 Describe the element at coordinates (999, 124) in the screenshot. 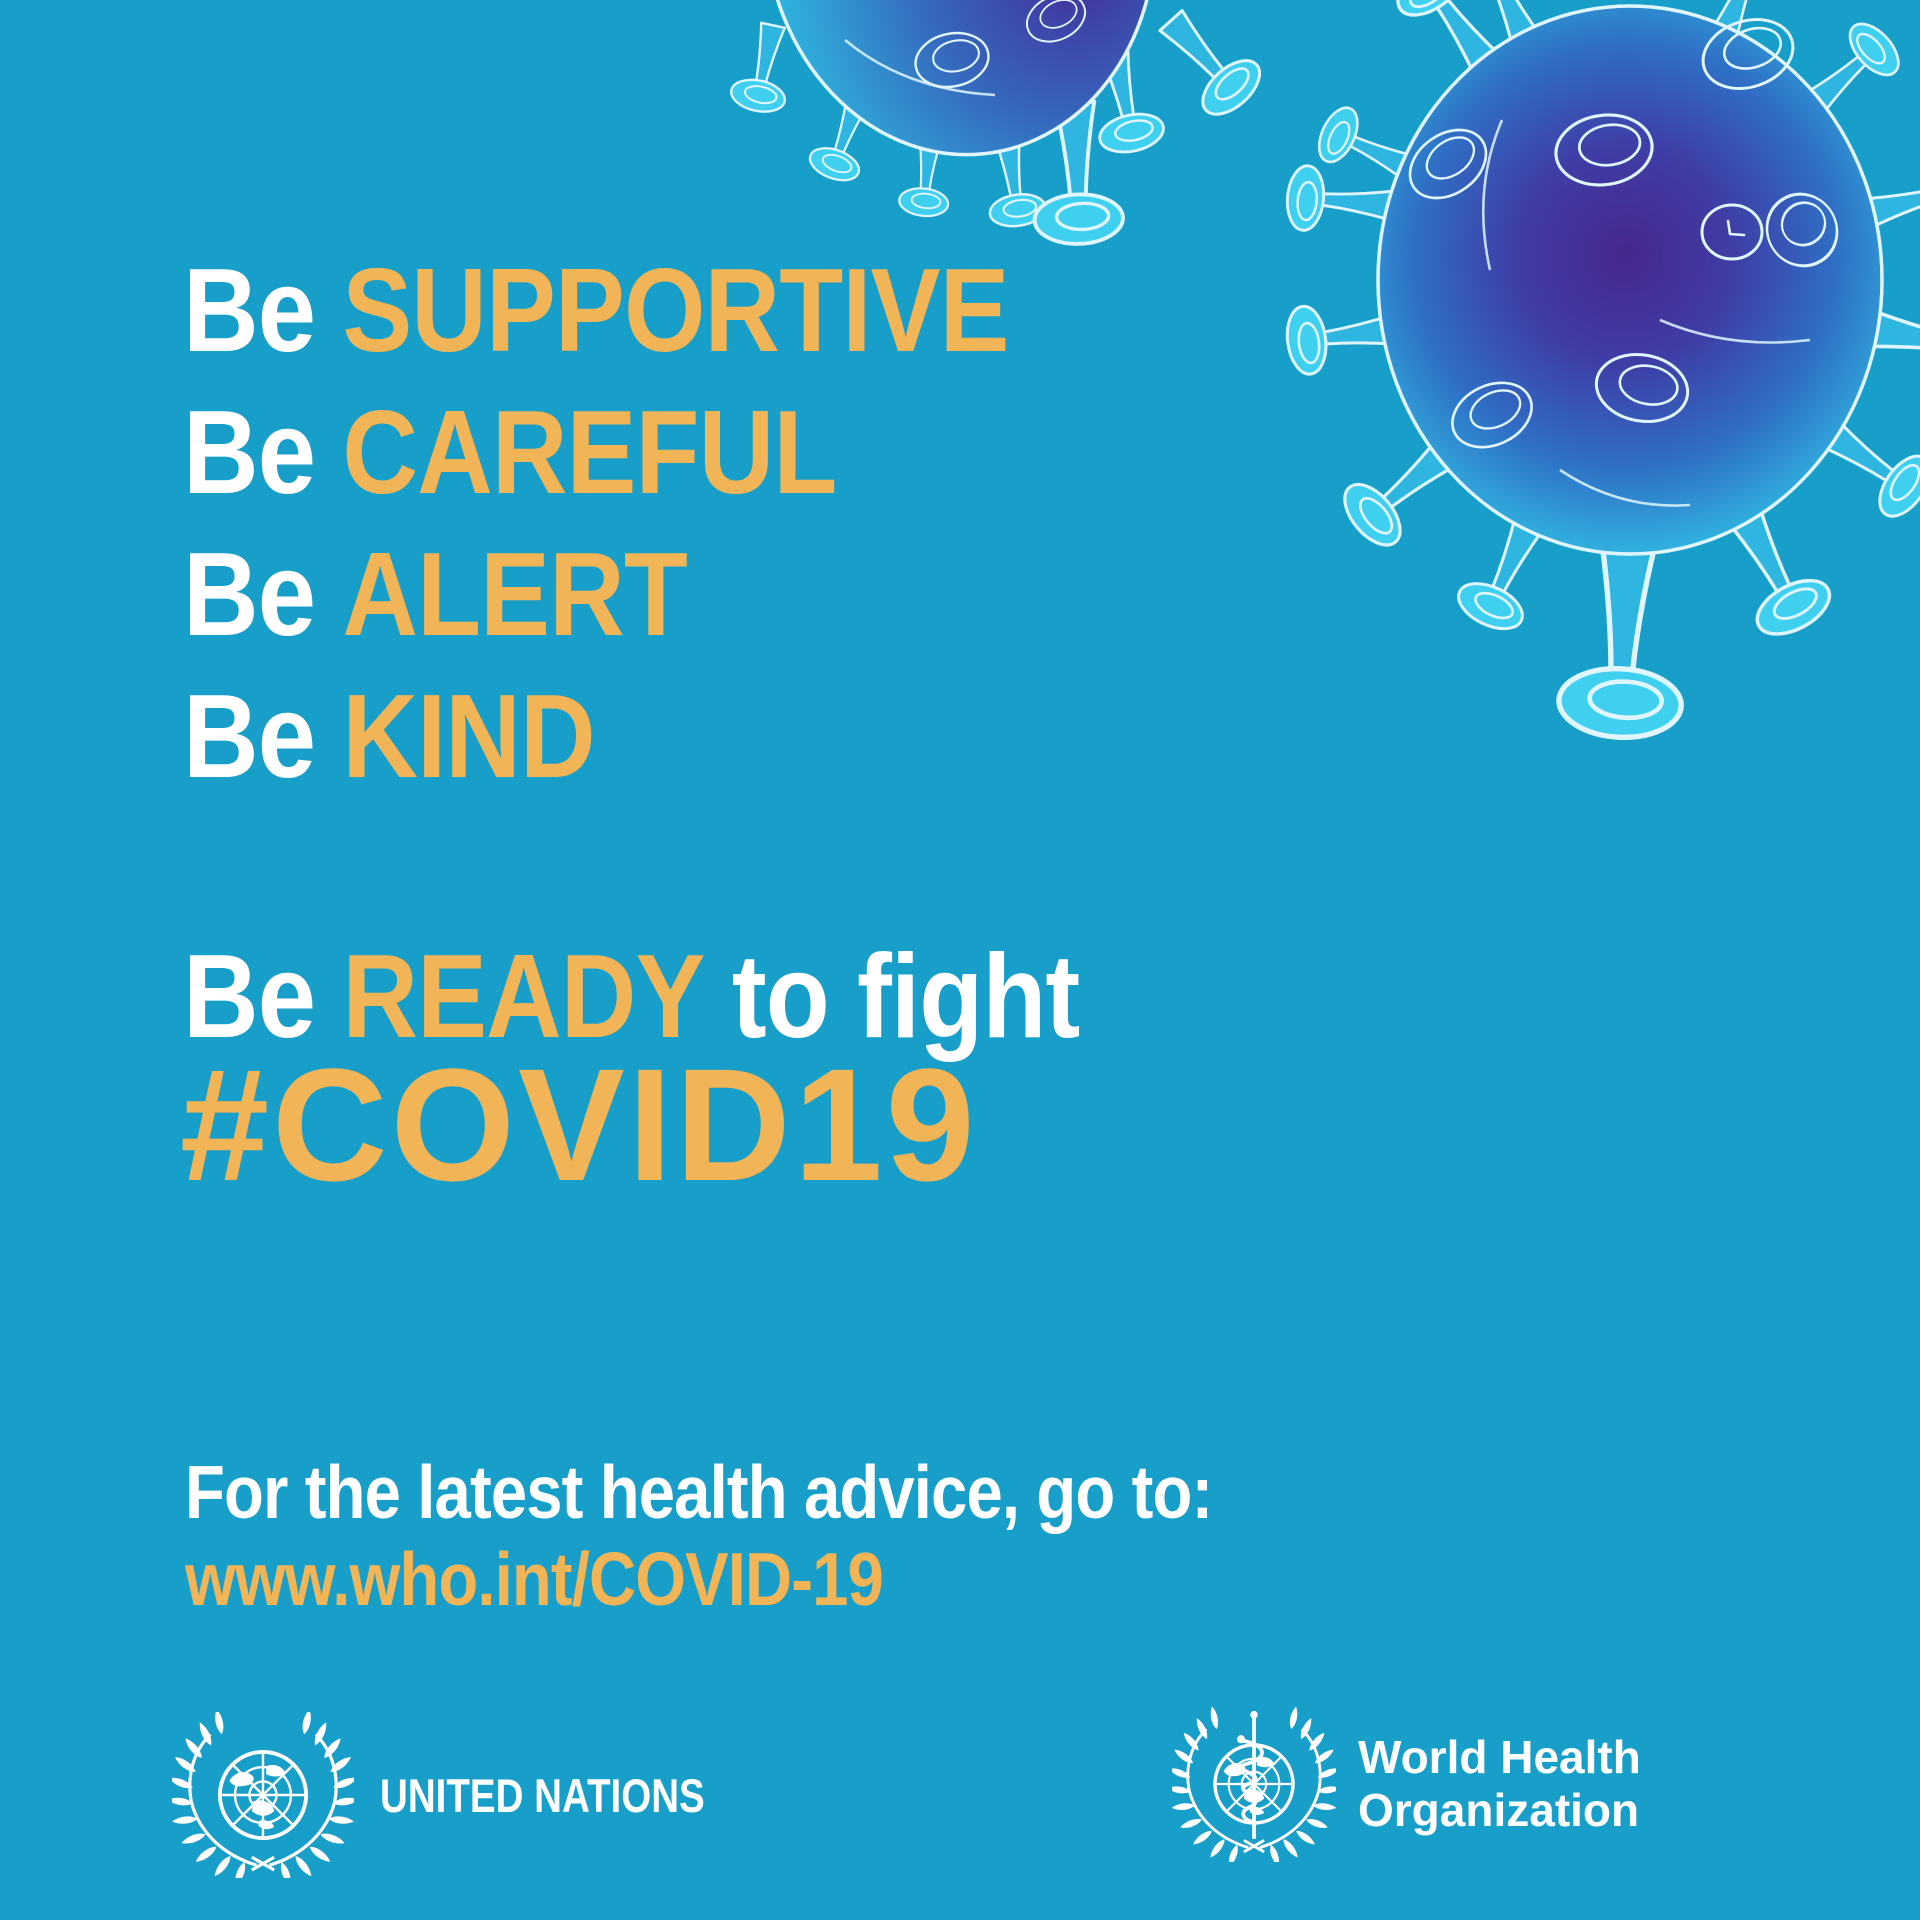

I see `small-virus-shape` at that location.